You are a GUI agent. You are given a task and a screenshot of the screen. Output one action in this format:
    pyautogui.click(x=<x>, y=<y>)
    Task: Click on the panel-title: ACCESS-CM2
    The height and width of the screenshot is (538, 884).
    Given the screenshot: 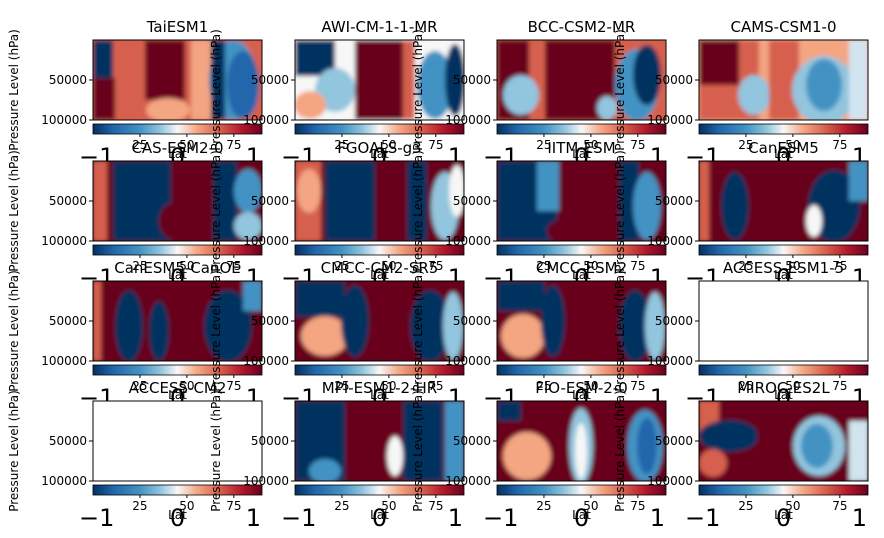 What is the action you would take?
    pyautogui.click(x=178, y=388)
    